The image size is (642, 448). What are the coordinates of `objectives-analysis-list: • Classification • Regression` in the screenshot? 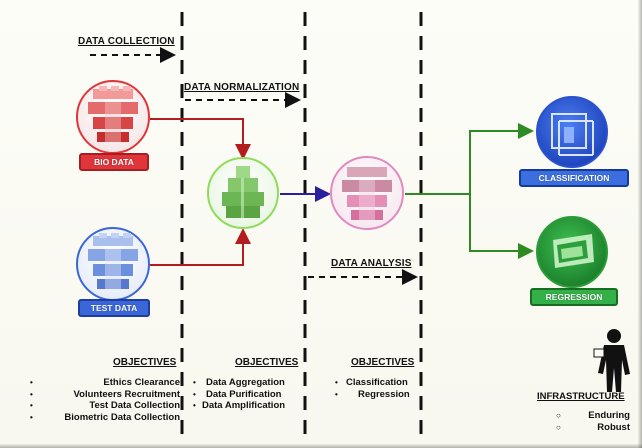 It's located at (380, 388).